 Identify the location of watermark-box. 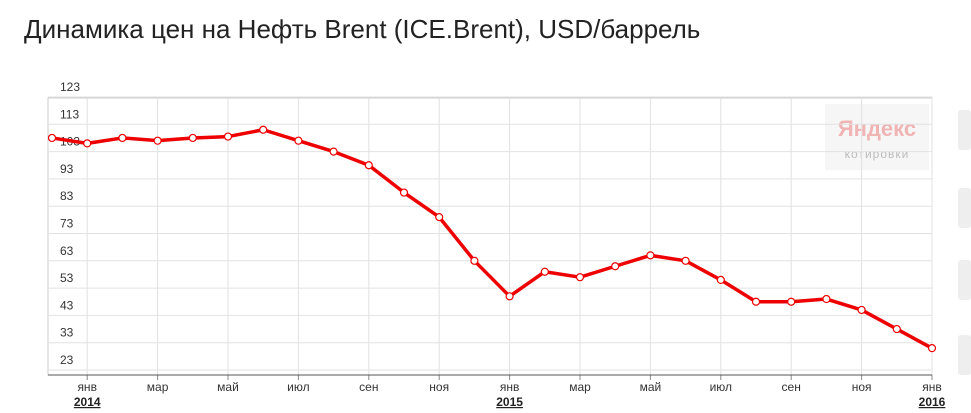
(877, 137).